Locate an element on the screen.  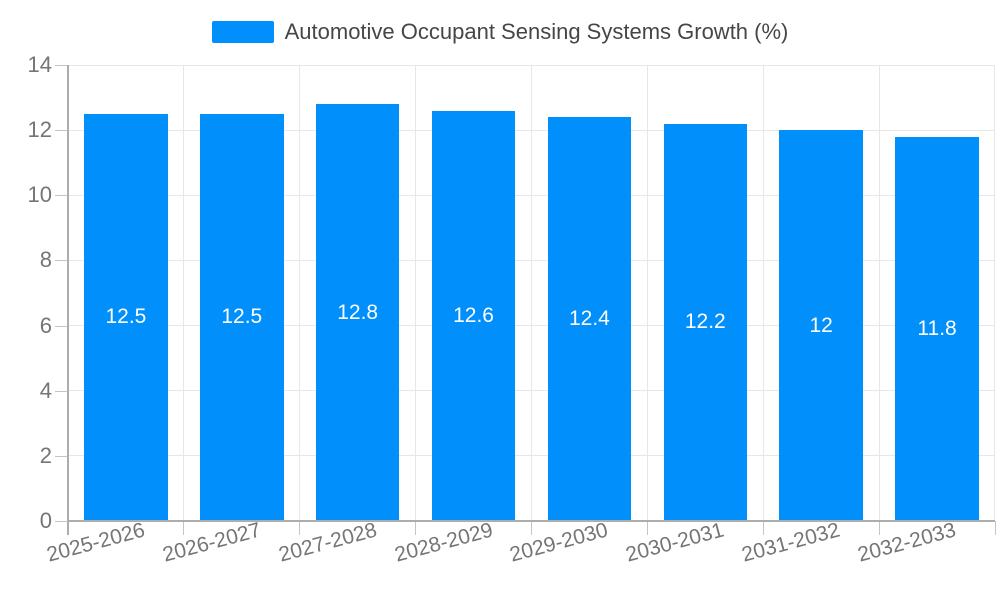
bar: 12.4 is located at coordinates (589, 319).